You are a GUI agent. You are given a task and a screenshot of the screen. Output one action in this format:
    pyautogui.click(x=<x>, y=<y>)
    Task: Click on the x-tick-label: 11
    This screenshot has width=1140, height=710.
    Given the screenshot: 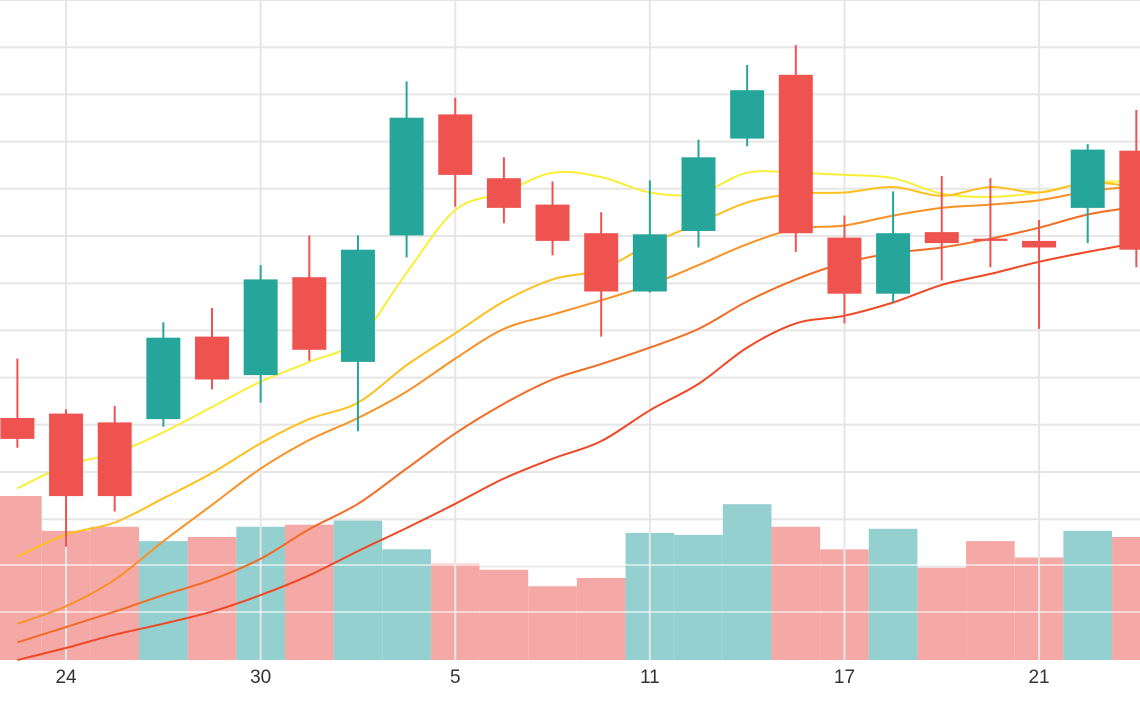 What is the action you would take?
    pyautogui.click(x=650, y=677)
    